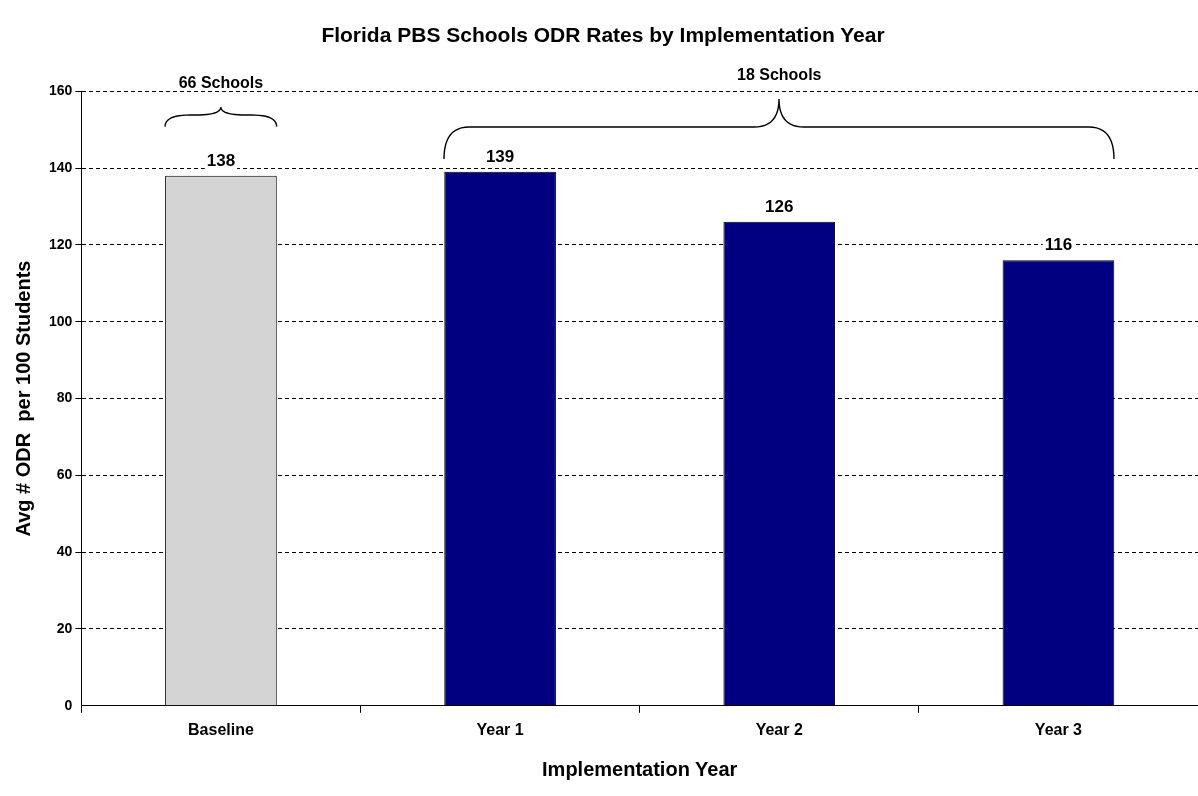 The height and width of the screenshot is (796, 1198). What do you see at coordinates (779, 206) in the screenshot?
I see `data-label: 126` at bounding box center [779, 206].